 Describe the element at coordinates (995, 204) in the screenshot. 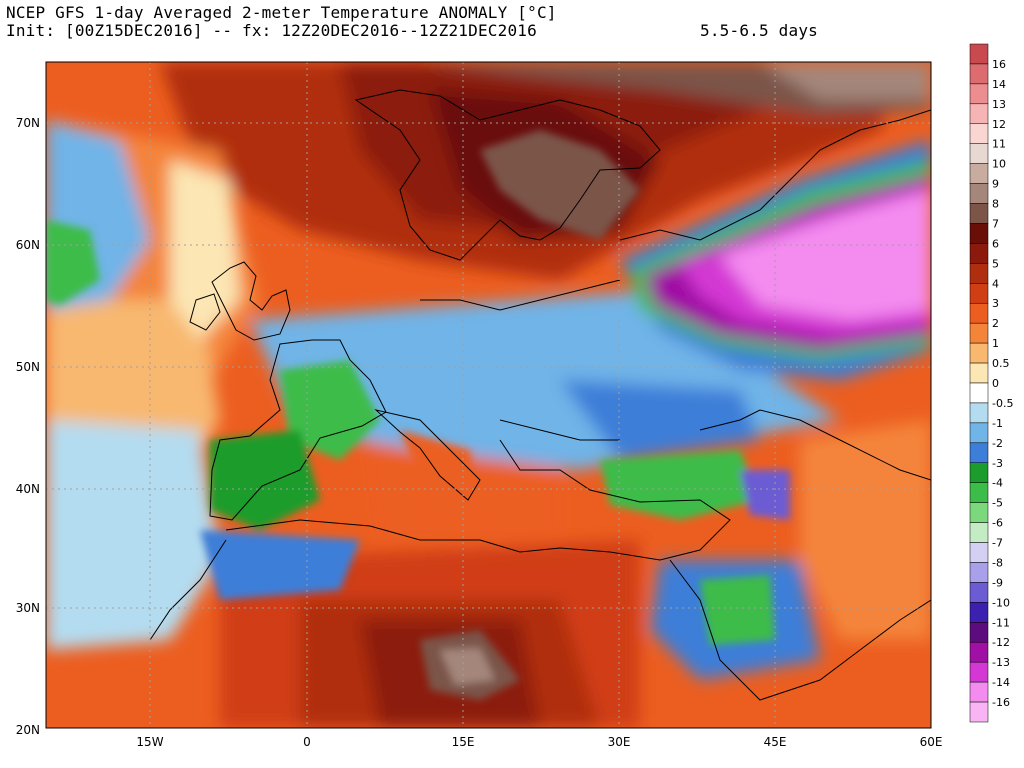

I see `colorbar-tick-label: 8` at that location.